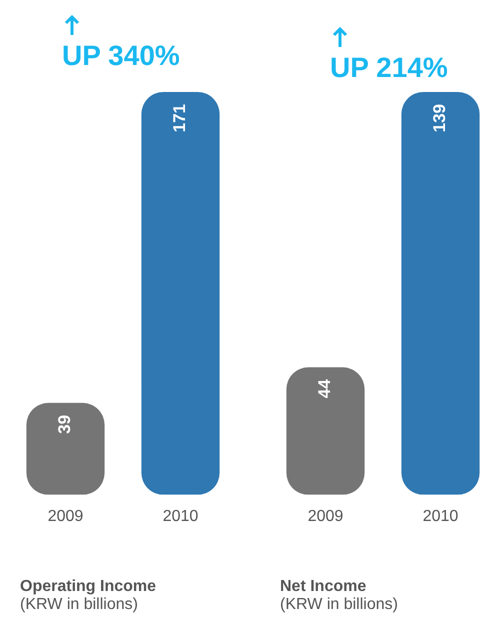 This screenshot has height=644, width=500. I want to click on data-label: 171, so click(180, 118).